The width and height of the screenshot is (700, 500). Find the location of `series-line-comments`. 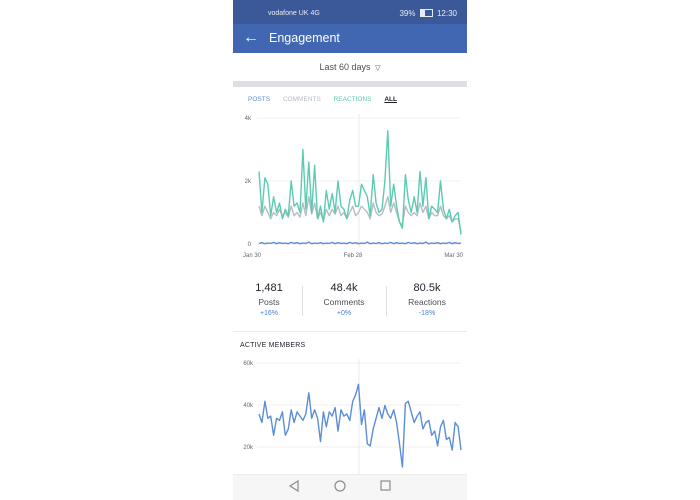

series-line-comments is located at coordinates (360, 214).